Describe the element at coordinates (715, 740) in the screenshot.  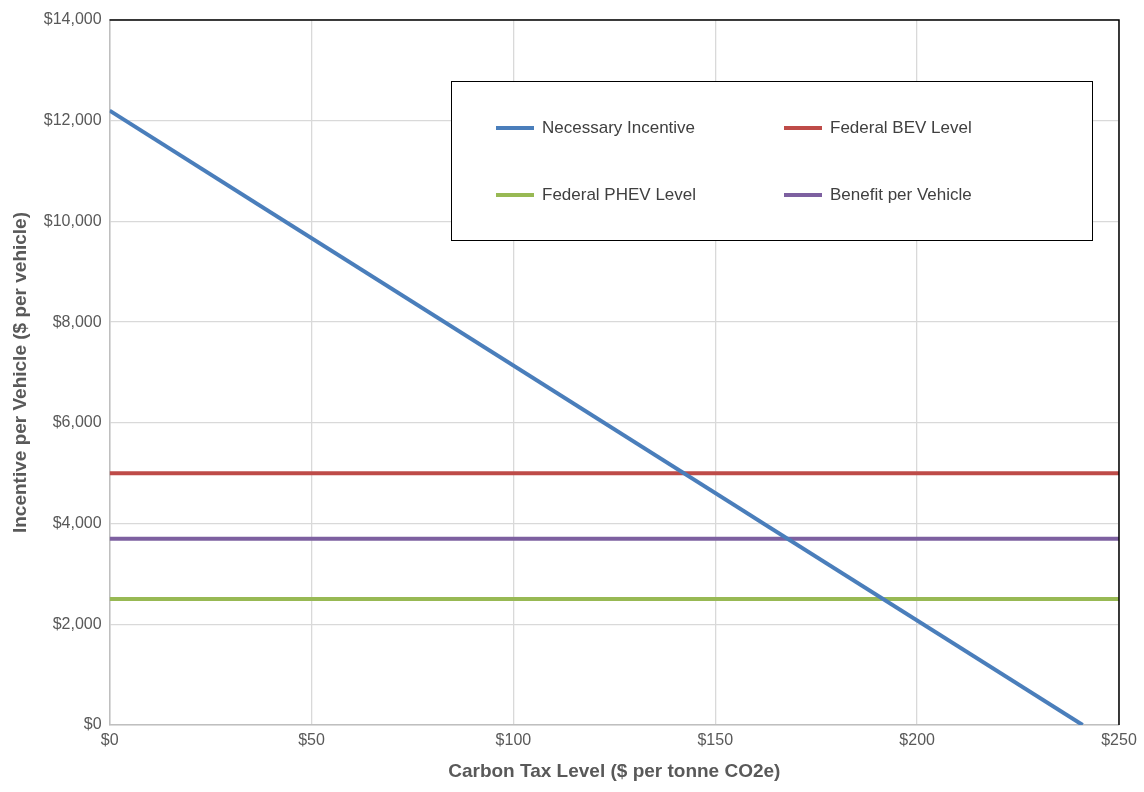
I see `x-tick-label: $150` at that location.